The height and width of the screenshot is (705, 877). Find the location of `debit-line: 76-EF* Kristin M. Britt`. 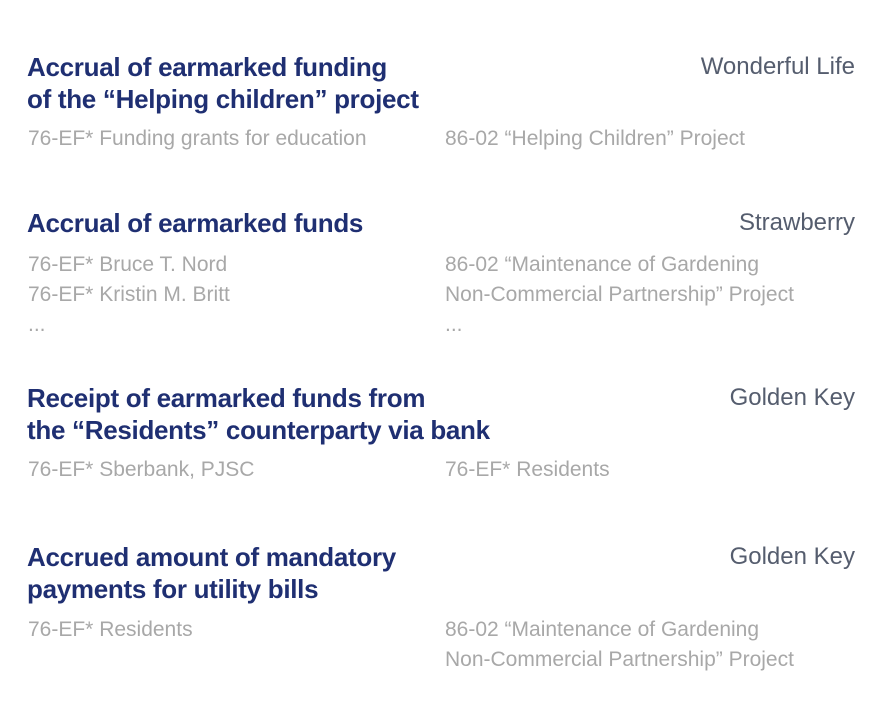

debit-line: 76-EF* Kristin M. Britt is located at coordinates (129, 294).